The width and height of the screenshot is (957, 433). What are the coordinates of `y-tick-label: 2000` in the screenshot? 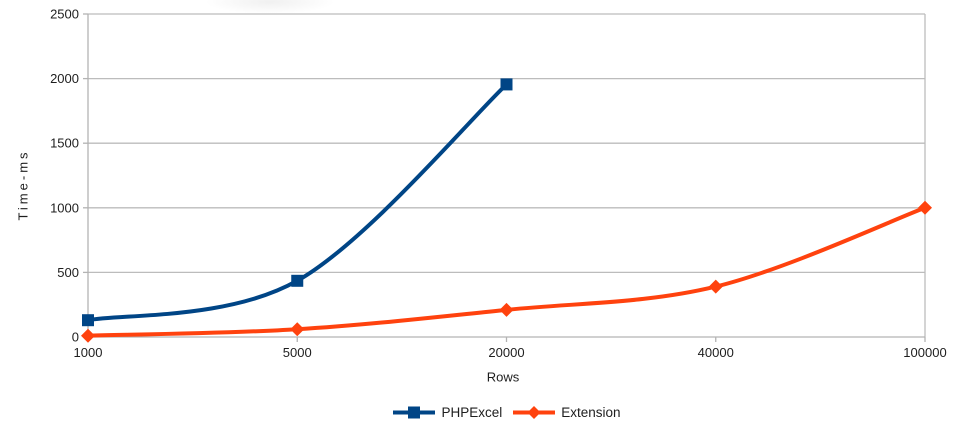 It's located at (64, 78).